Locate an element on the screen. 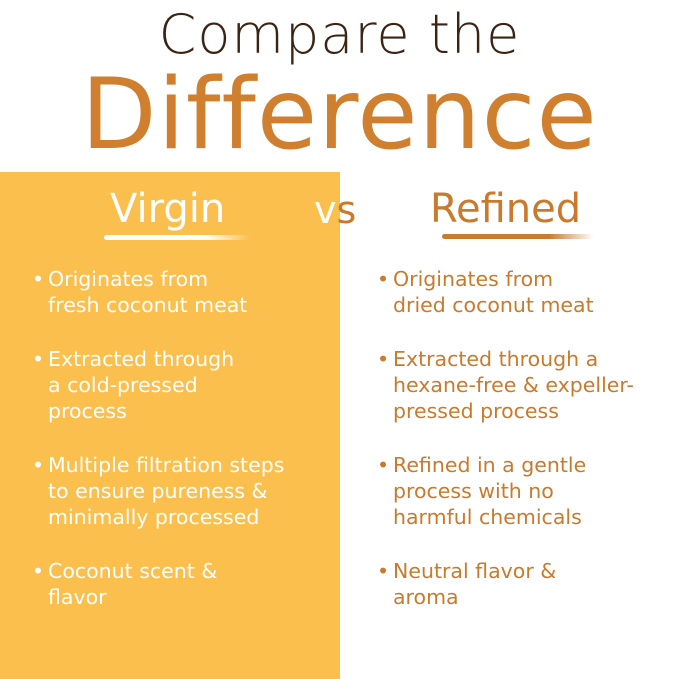 Image resolution: width=679 pixels, height=679 pixels. list-item-text: hexane-free & expeller- is located at coordinates (513, 385).